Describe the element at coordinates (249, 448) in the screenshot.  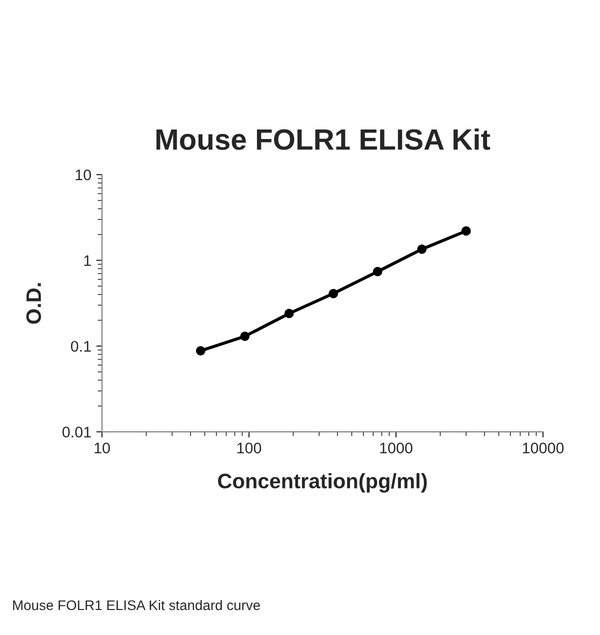
I see `x-tick-label: 100` at that location.